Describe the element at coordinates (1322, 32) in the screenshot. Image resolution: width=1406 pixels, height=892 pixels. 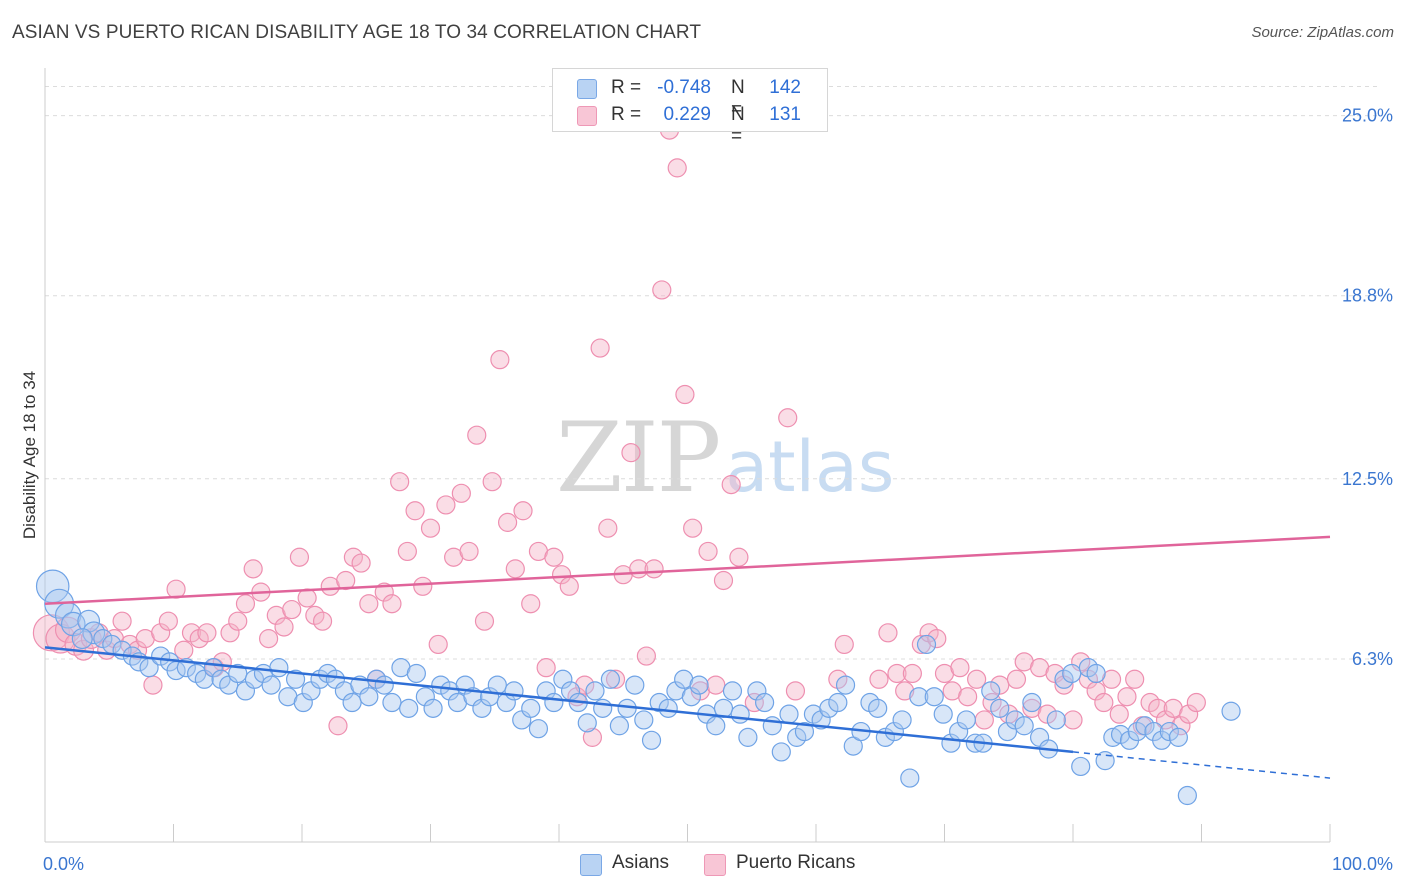
I see `source-label: Source: ZipAtlas.com` at that location.